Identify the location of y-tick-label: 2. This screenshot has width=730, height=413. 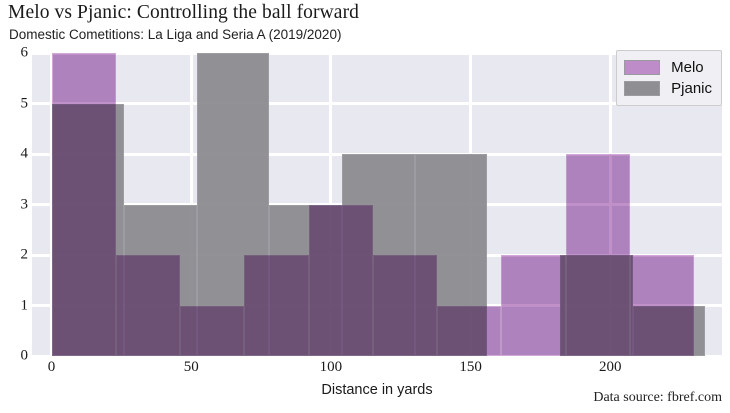
(24, 254).